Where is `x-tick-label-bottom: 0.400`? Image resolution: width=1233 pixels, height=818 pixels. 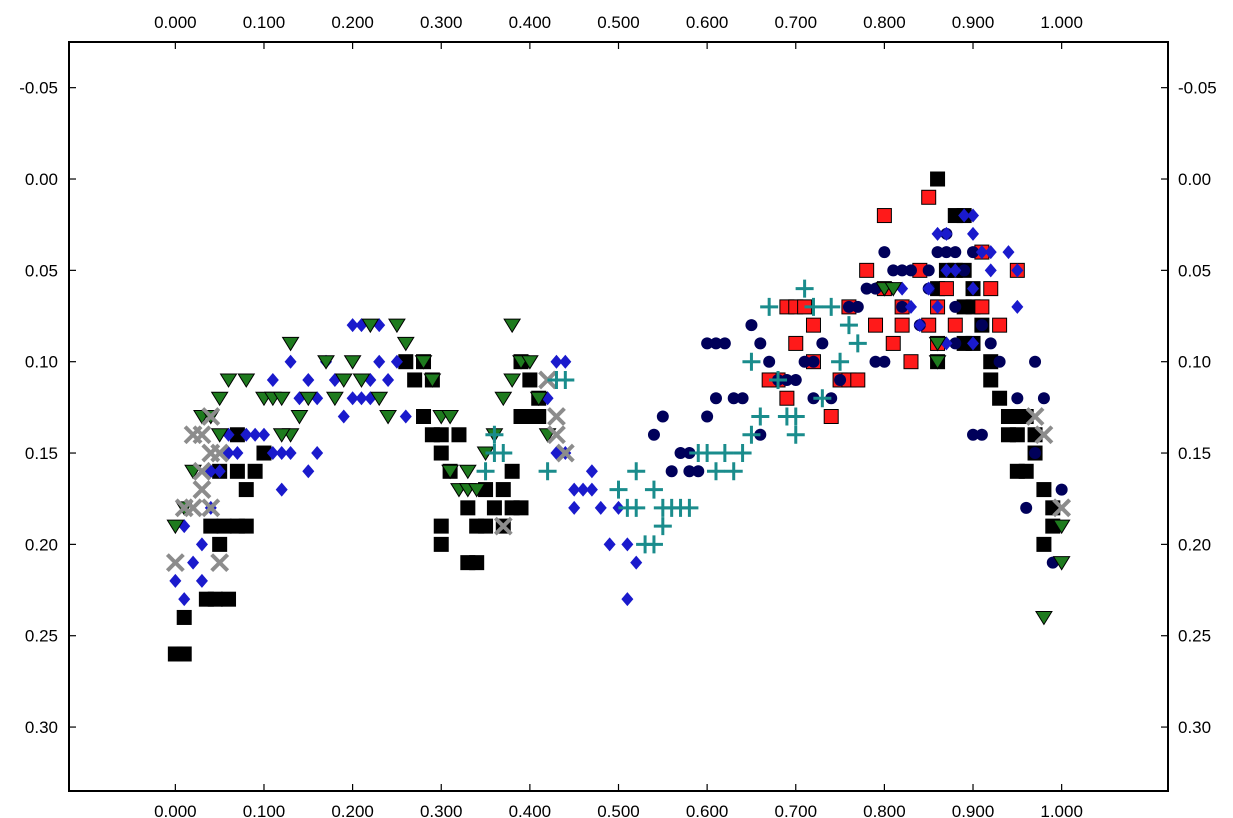
x-tick-label-bottom: 0.400 is located at coordinates (530, 810).